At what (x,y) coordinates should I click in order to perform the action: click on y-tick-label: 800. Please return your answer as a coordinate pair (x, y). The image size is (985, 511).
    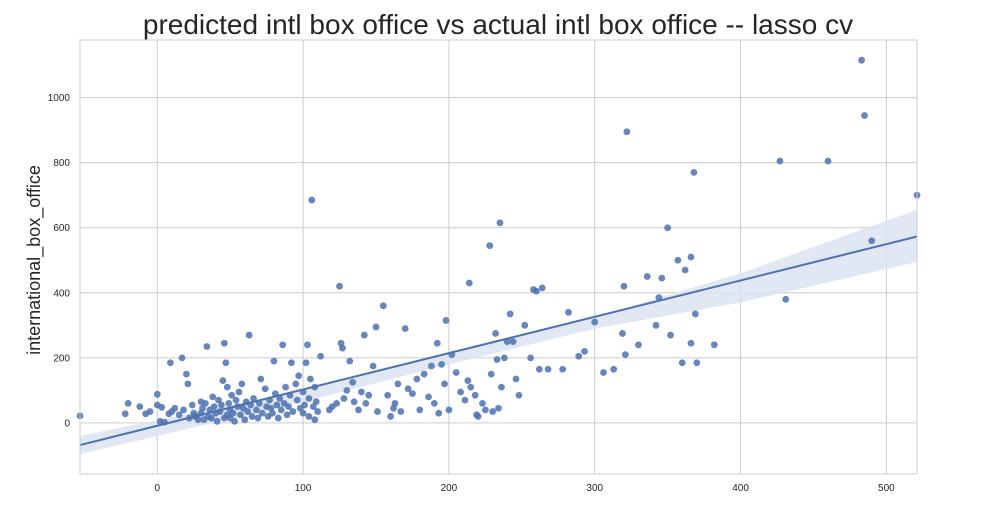
    Looking at the image, I should click on (61, 163).